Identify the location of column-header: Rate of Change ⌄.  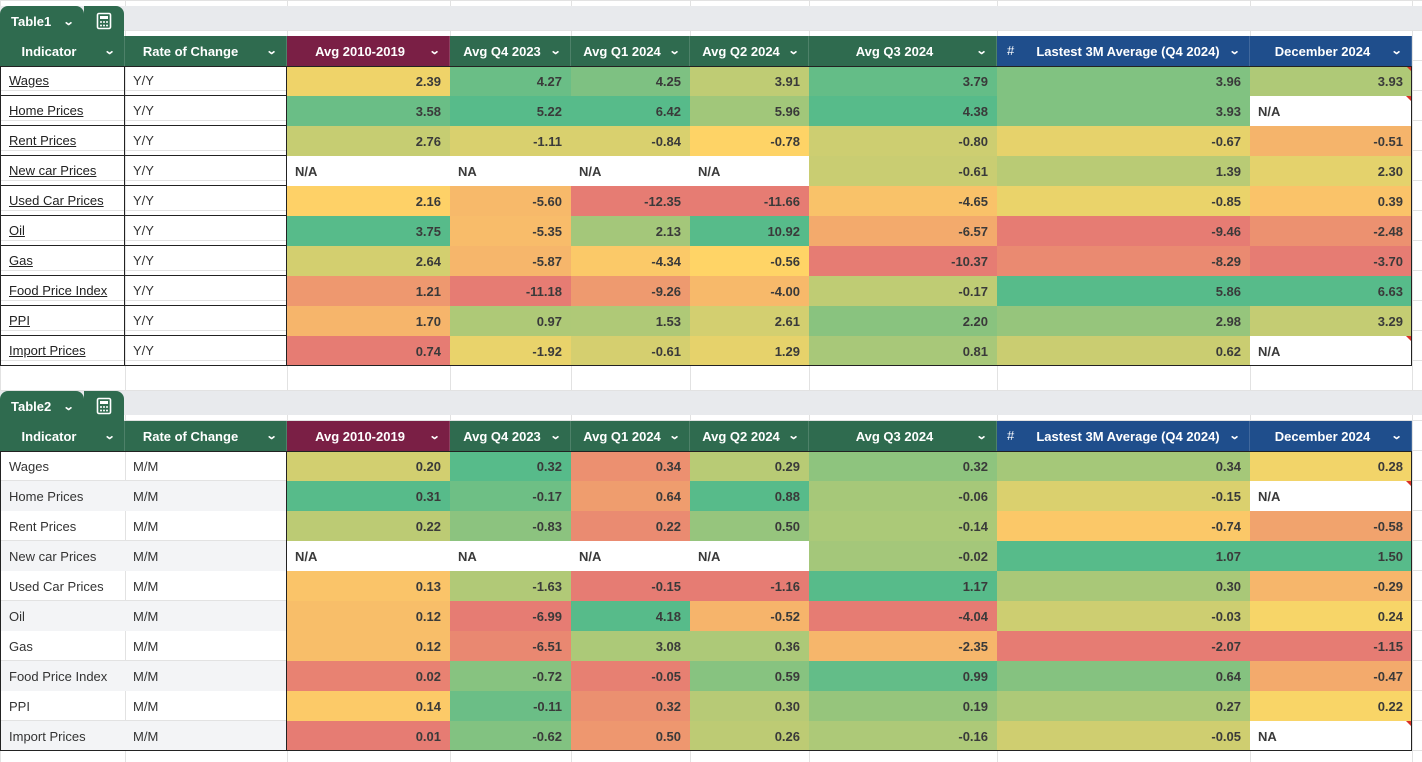
(206, 51).